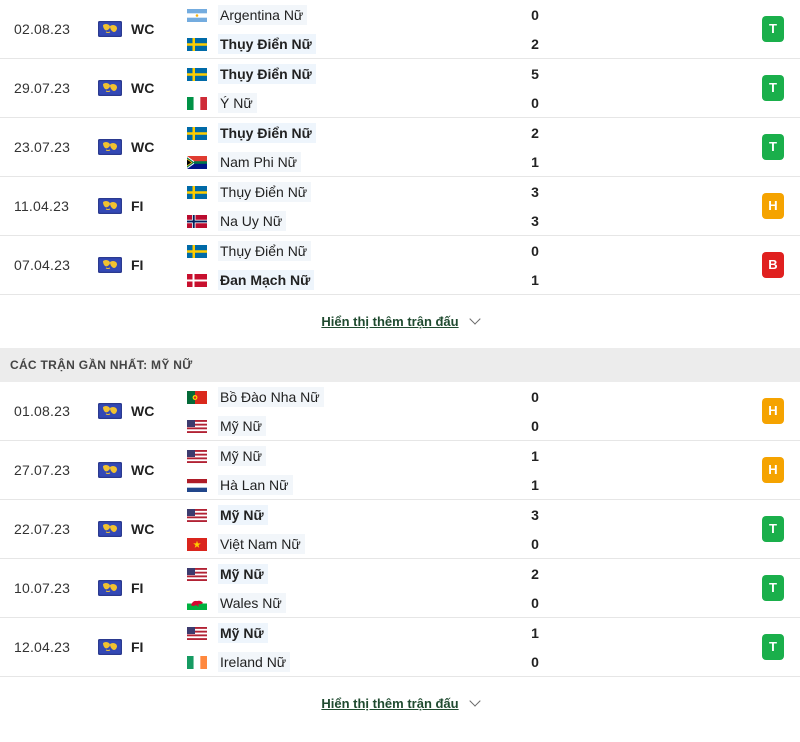  Describe the element at coordinates (266, 280) in the screenshot. I see `away-team-name: Đan Mạch Nữ` at that location.